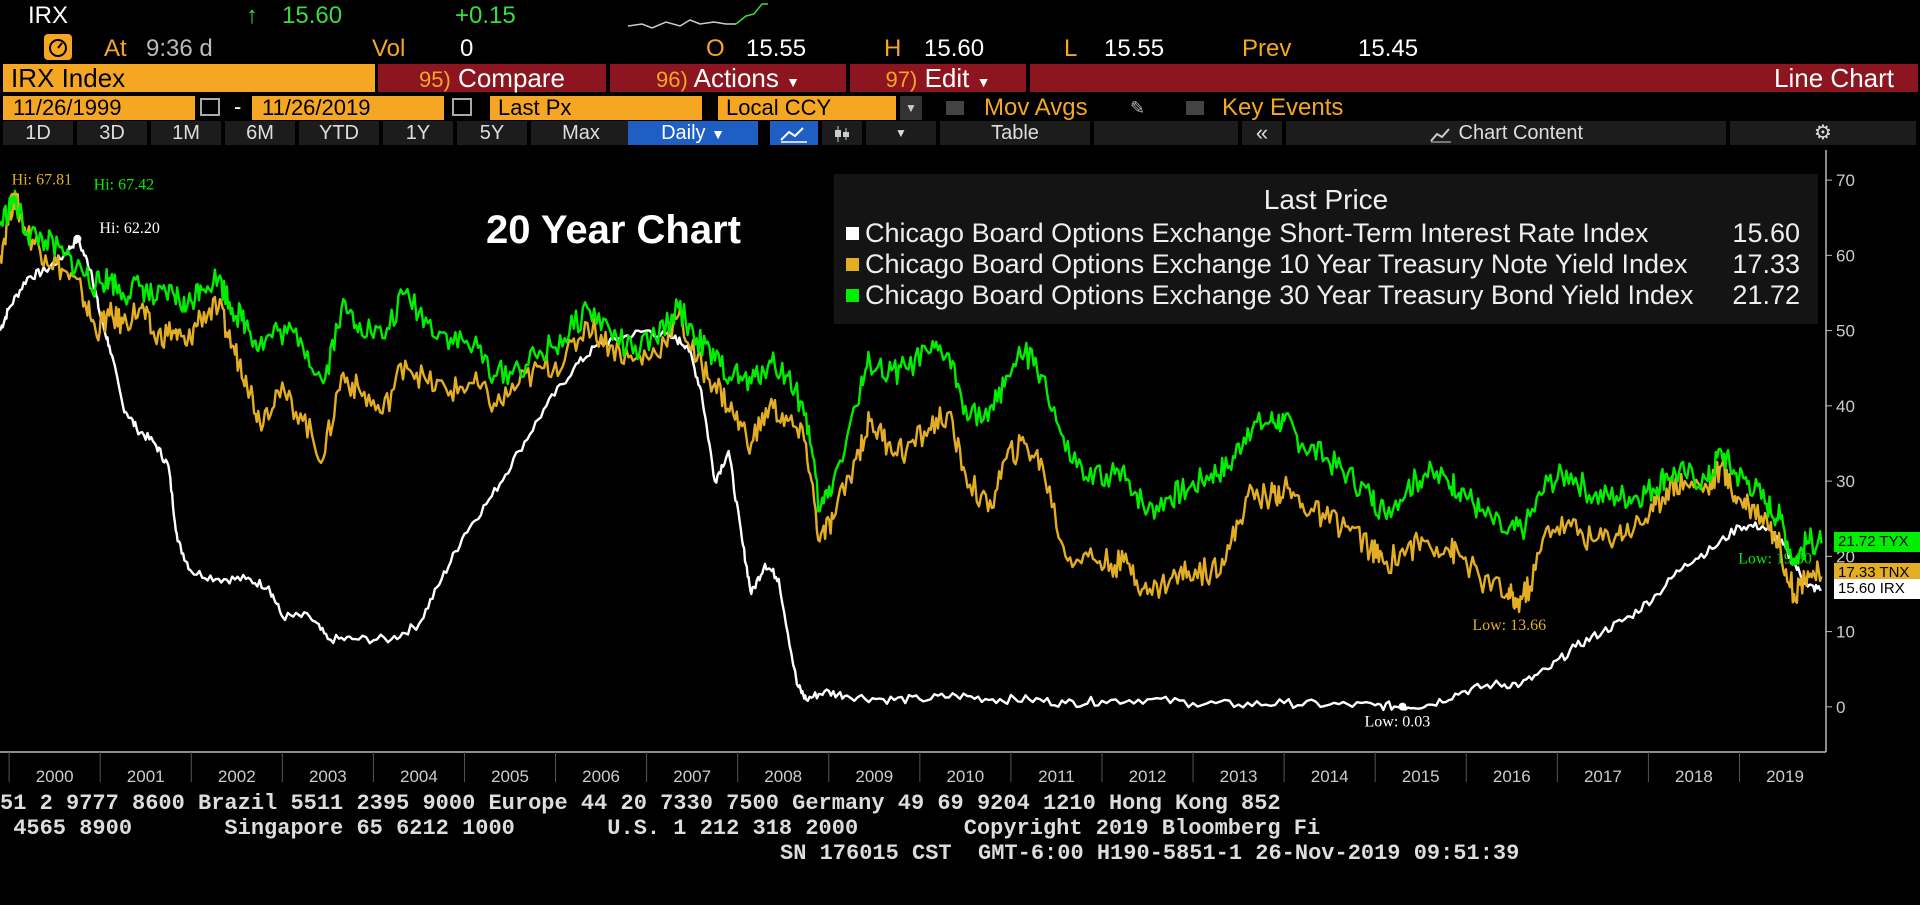 Image resolution: width=1920 pixels, height=905 pixels. What do you see at coordinates (901, 133) in the screenshot?
I see `chart-style-dropdown-icon: ▼` at bounding box center [901, 133].